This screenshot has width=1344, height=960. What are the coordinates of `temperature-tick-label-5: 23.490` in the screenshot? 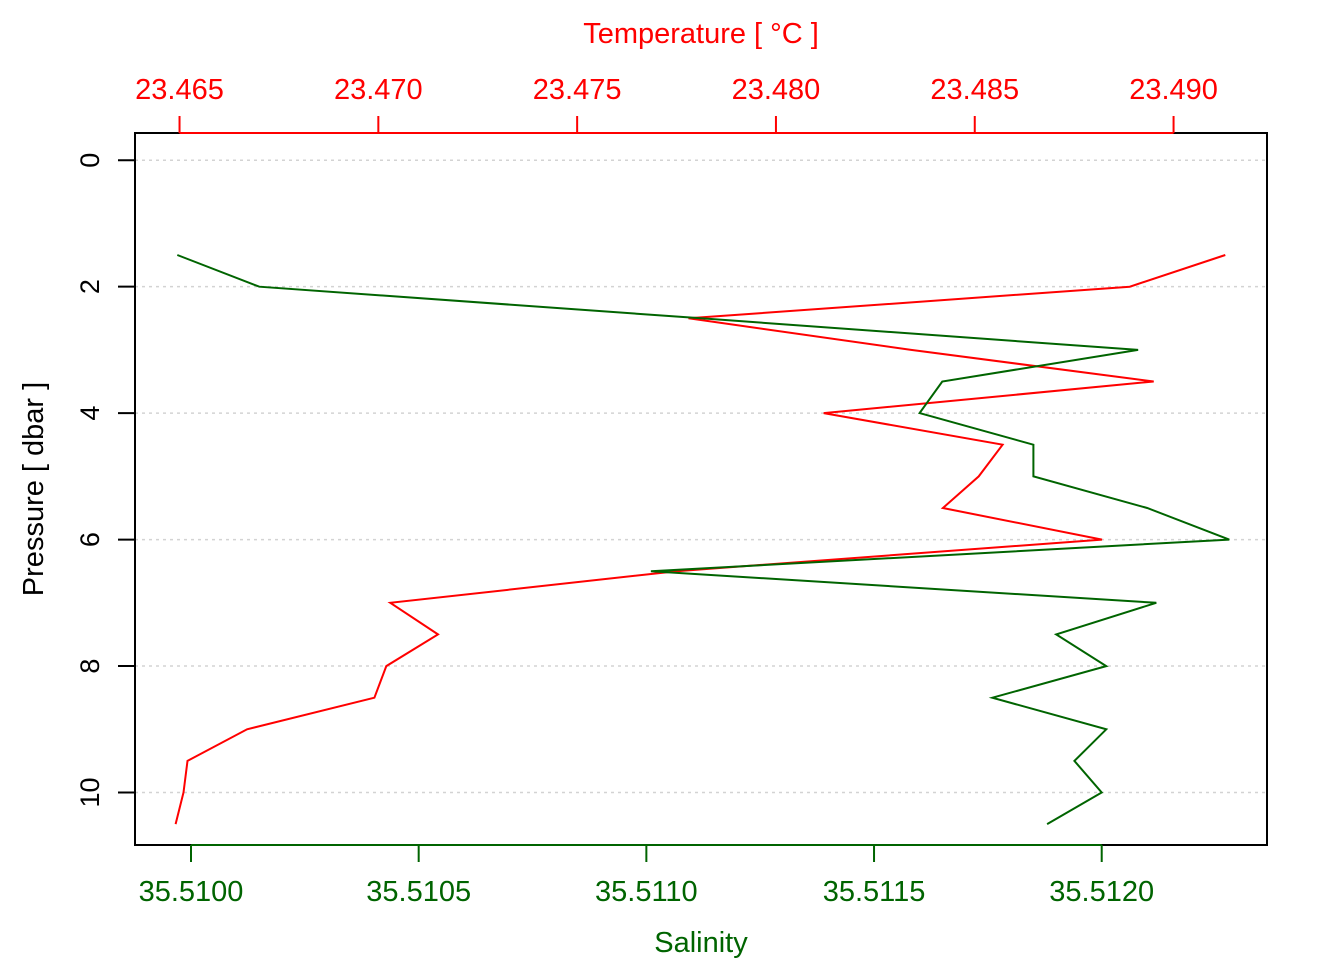 It's located at (1173, 90).